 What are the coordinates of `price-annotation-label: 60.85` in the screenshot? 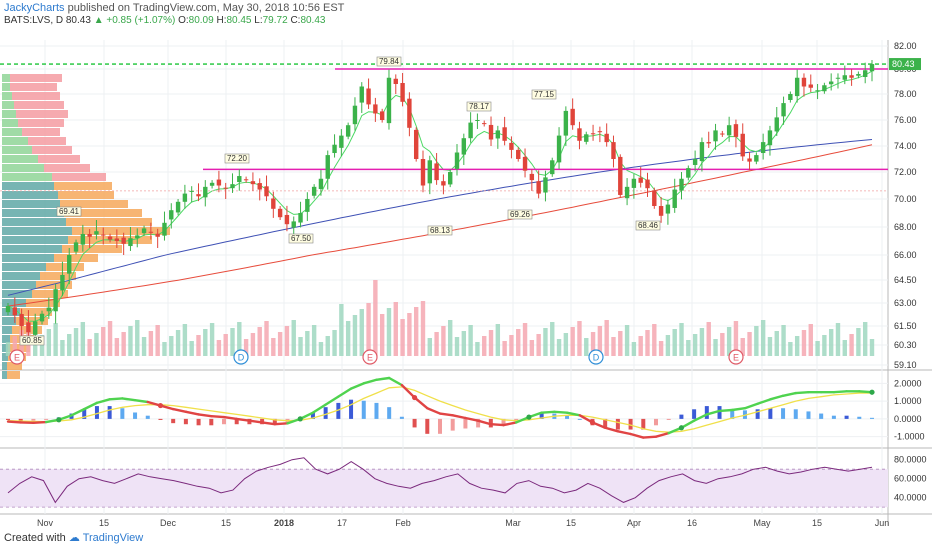 It's located at (32, 340).